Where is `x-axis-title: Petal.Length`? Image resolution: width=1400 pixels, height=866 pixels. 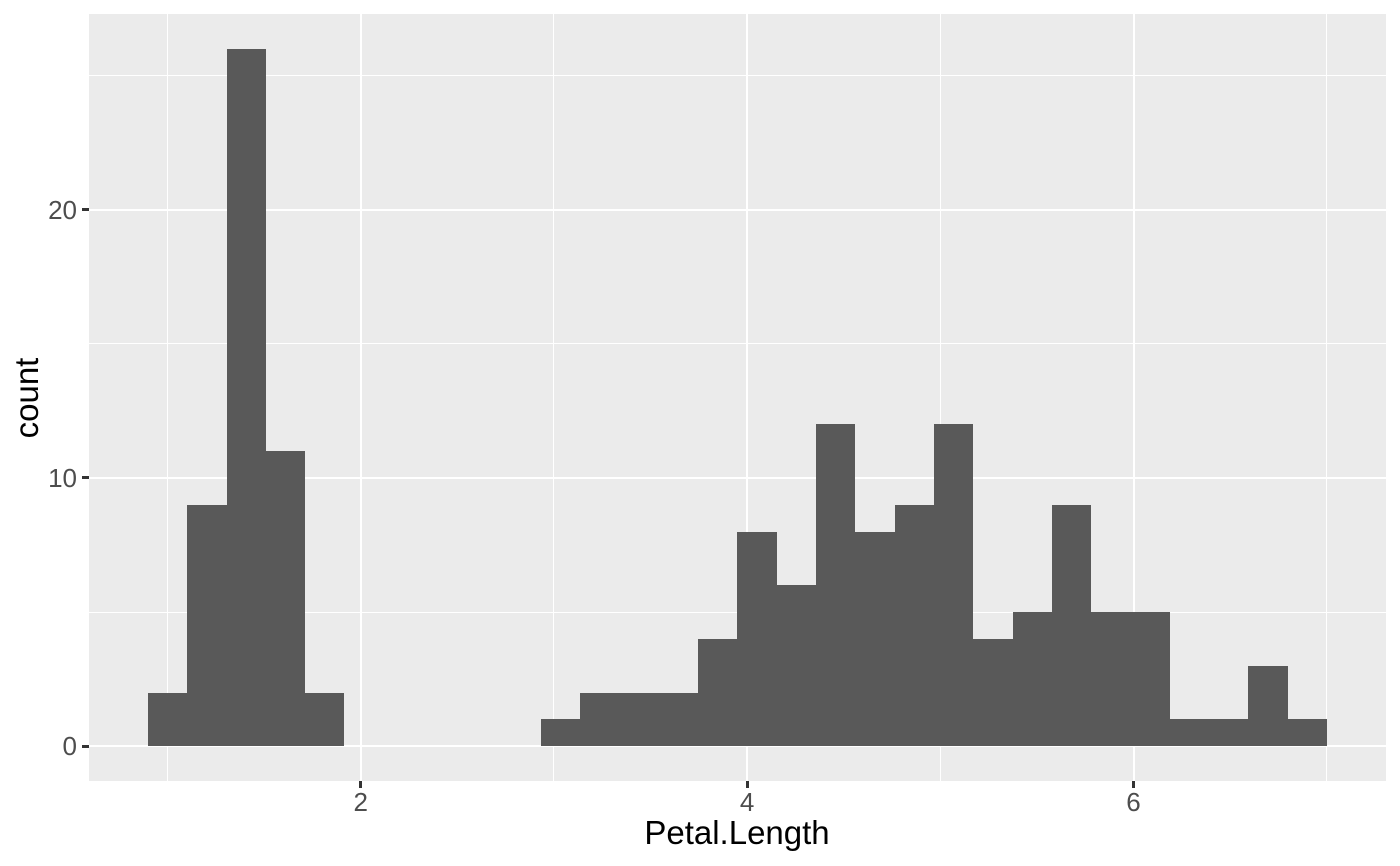
x-axis-title: Petal.Length is located at coordinates (737, 832).